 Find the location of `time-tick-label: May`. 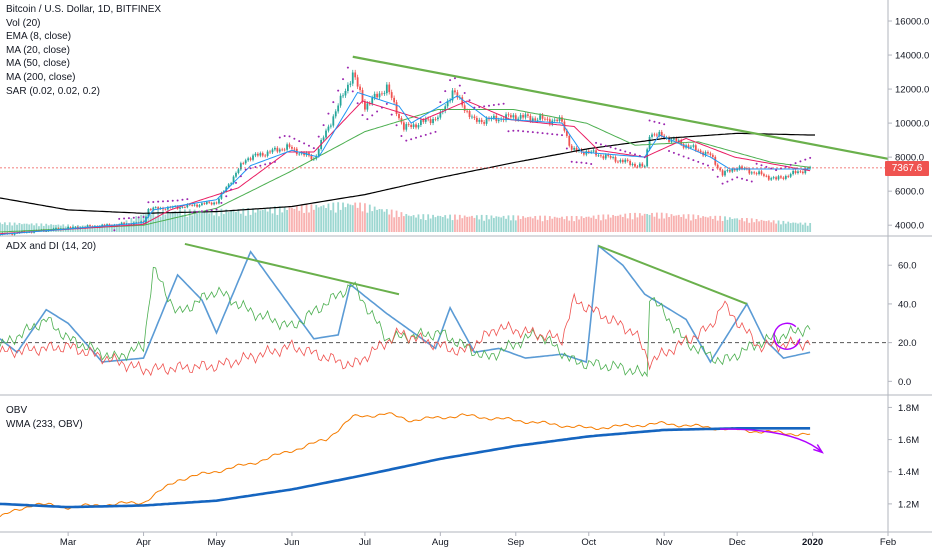

time-tick-label: May is located at coordinates (217, 542).